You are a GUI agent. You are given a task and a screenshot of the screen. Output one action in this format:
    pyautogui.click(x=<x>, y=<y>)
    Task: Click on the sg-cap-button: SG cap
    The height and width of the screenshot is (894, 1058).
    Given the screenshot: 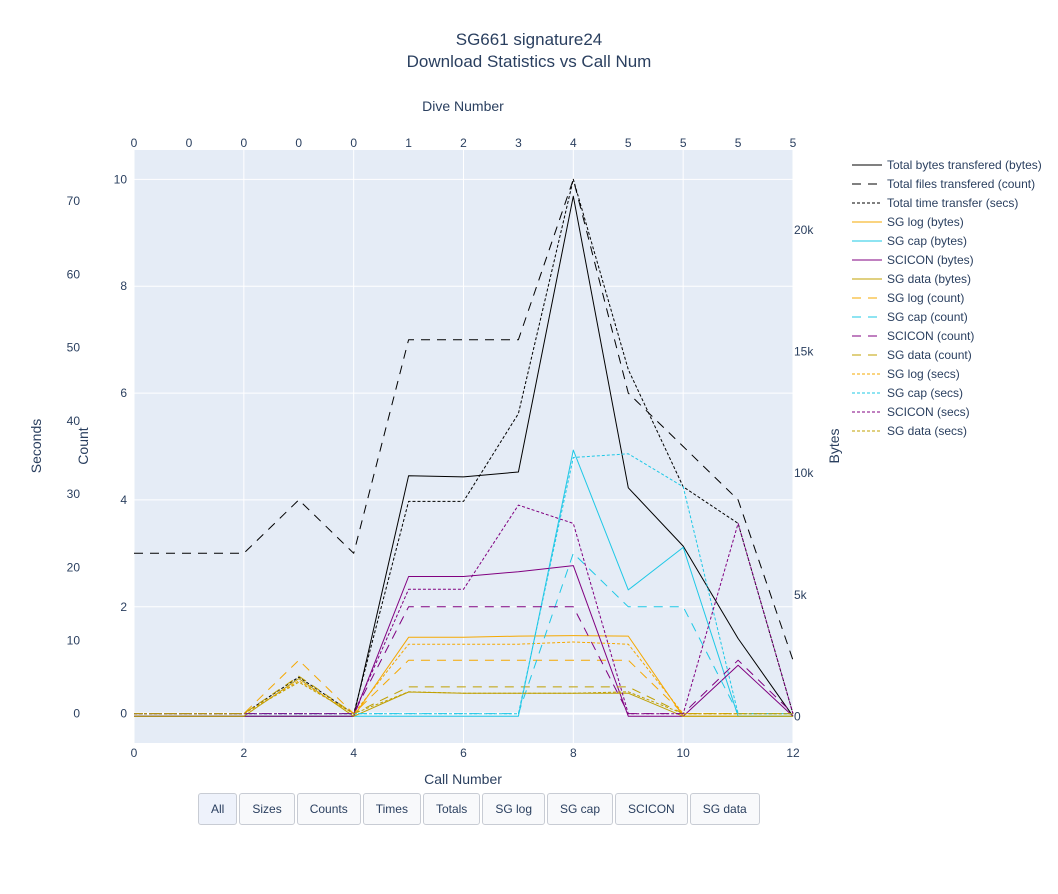 What is the action you would take?
    pyautogui.click(x=580, y=809)
    